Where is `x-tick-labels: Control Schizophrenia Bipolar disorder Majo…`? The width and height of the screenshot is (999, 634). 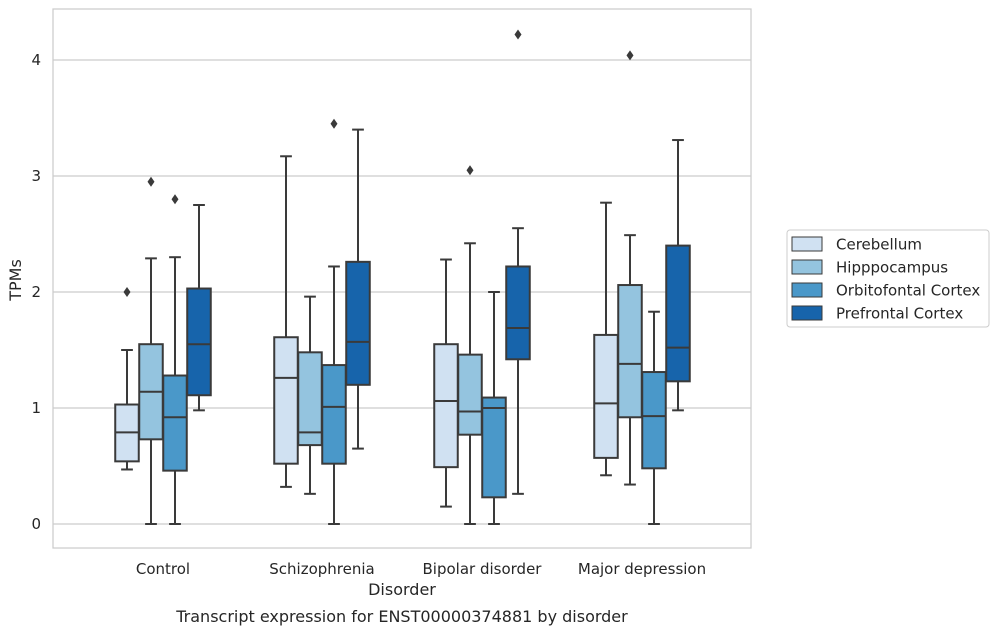 x-tick-labels: Control Schizophrenia Bipolar disorder Majo… is located at coordinates (421, 569).